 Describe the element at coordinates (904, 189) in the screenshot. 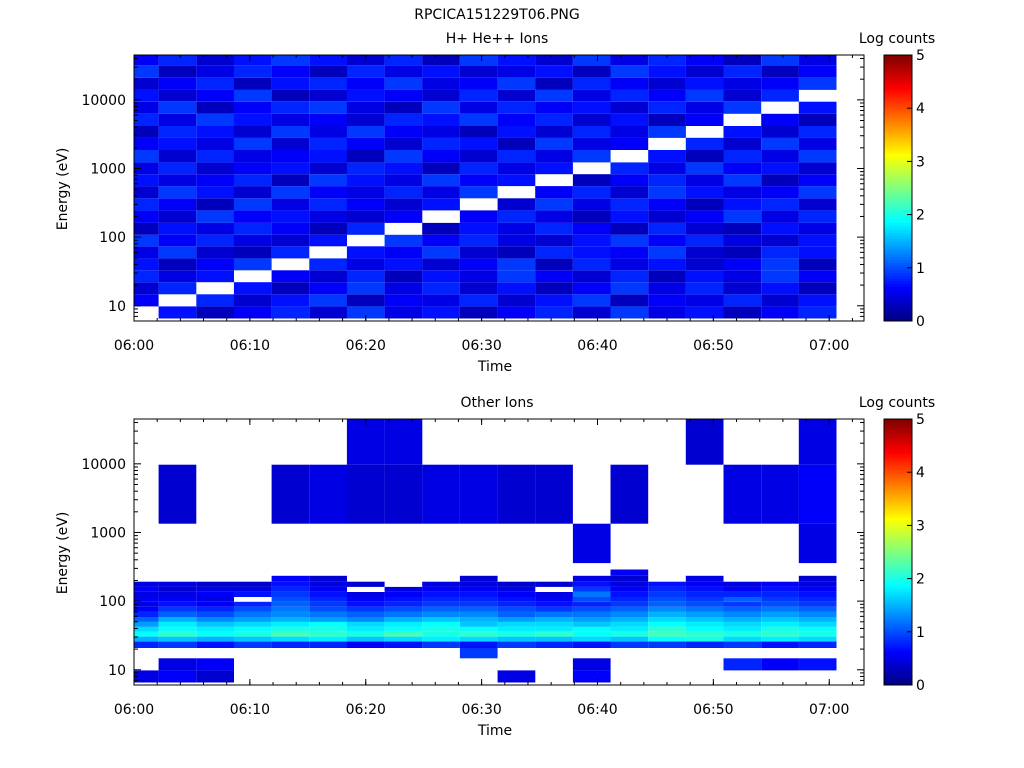

I see `colorbar: 0 1 2 3 4 5` at that location.